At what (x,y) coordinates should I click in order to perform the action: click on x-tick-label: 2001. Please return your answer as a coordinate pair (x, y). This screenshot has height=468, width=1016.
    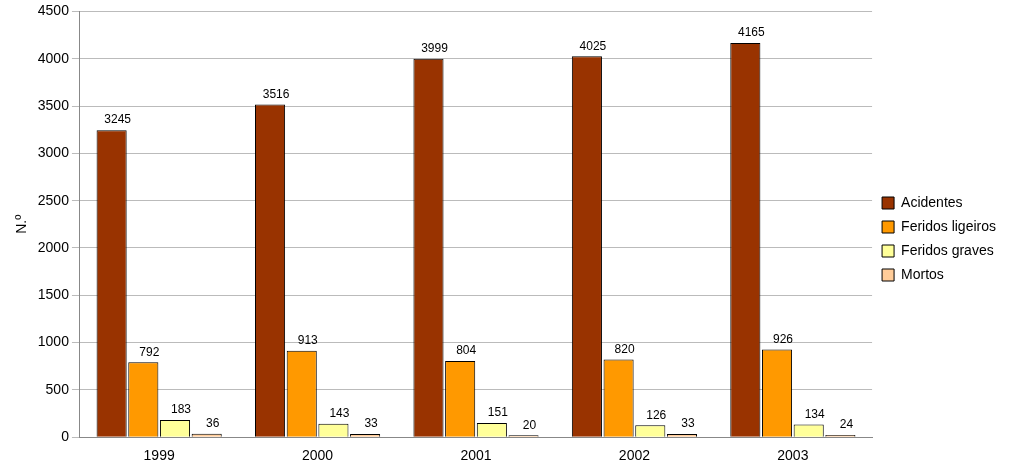
    Looking at the image, I should click on (476, 455).